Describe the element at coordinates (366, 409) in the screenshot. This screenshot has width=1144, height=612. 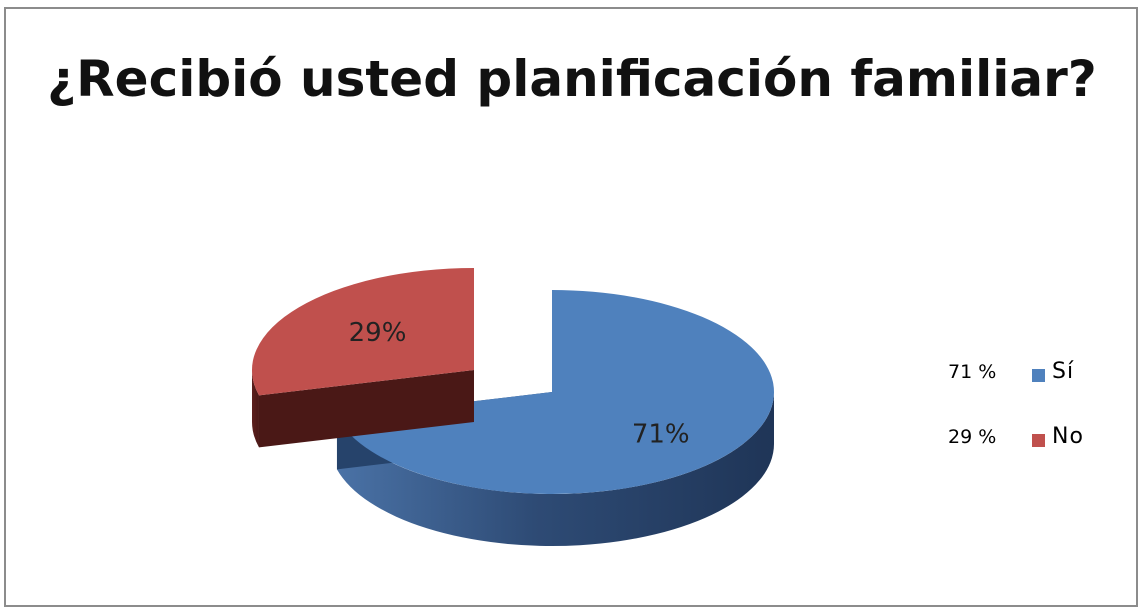
I see `pie-slice-cut-face` at that location.